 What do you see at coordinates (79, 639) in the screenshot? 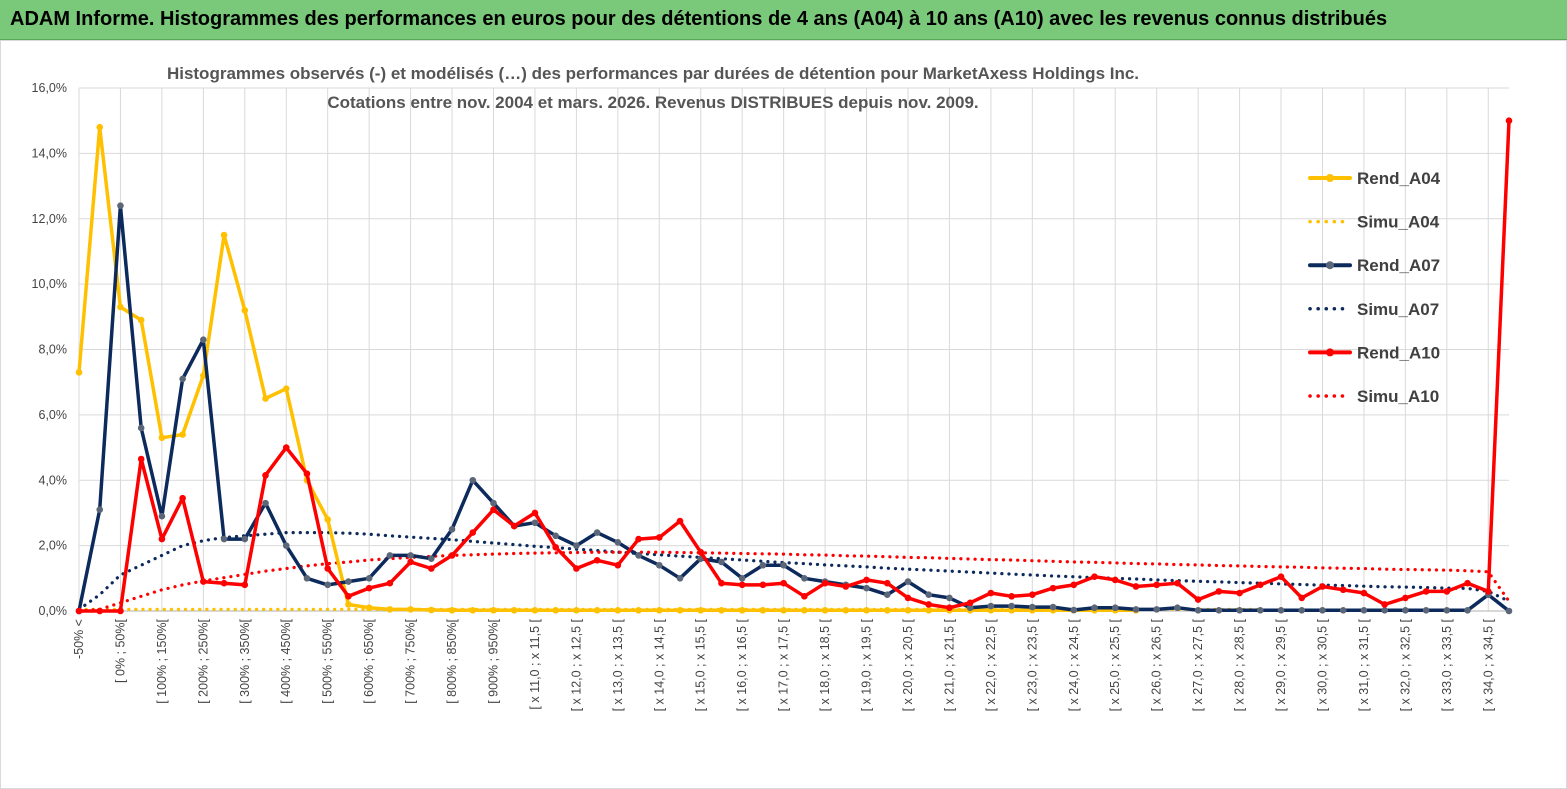
I see `x-tick-label: -50% <` at bounding box center [79, 639].